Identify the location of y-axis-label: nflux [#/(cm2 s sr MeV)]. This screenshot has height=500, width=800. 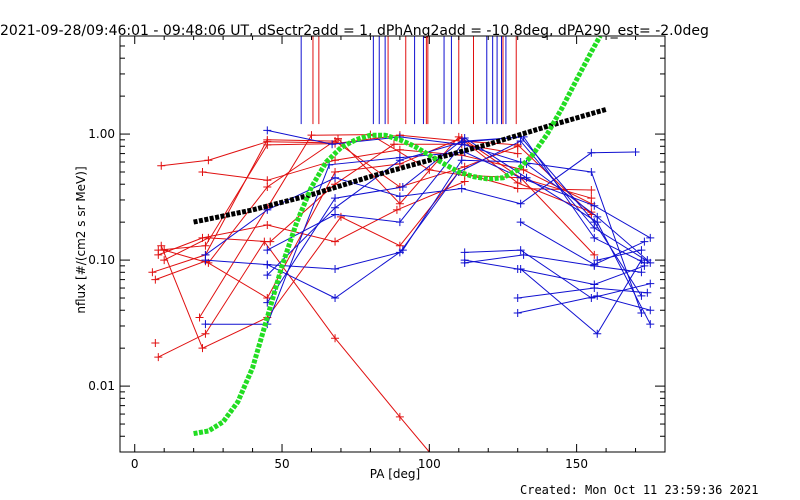
(81, 239).